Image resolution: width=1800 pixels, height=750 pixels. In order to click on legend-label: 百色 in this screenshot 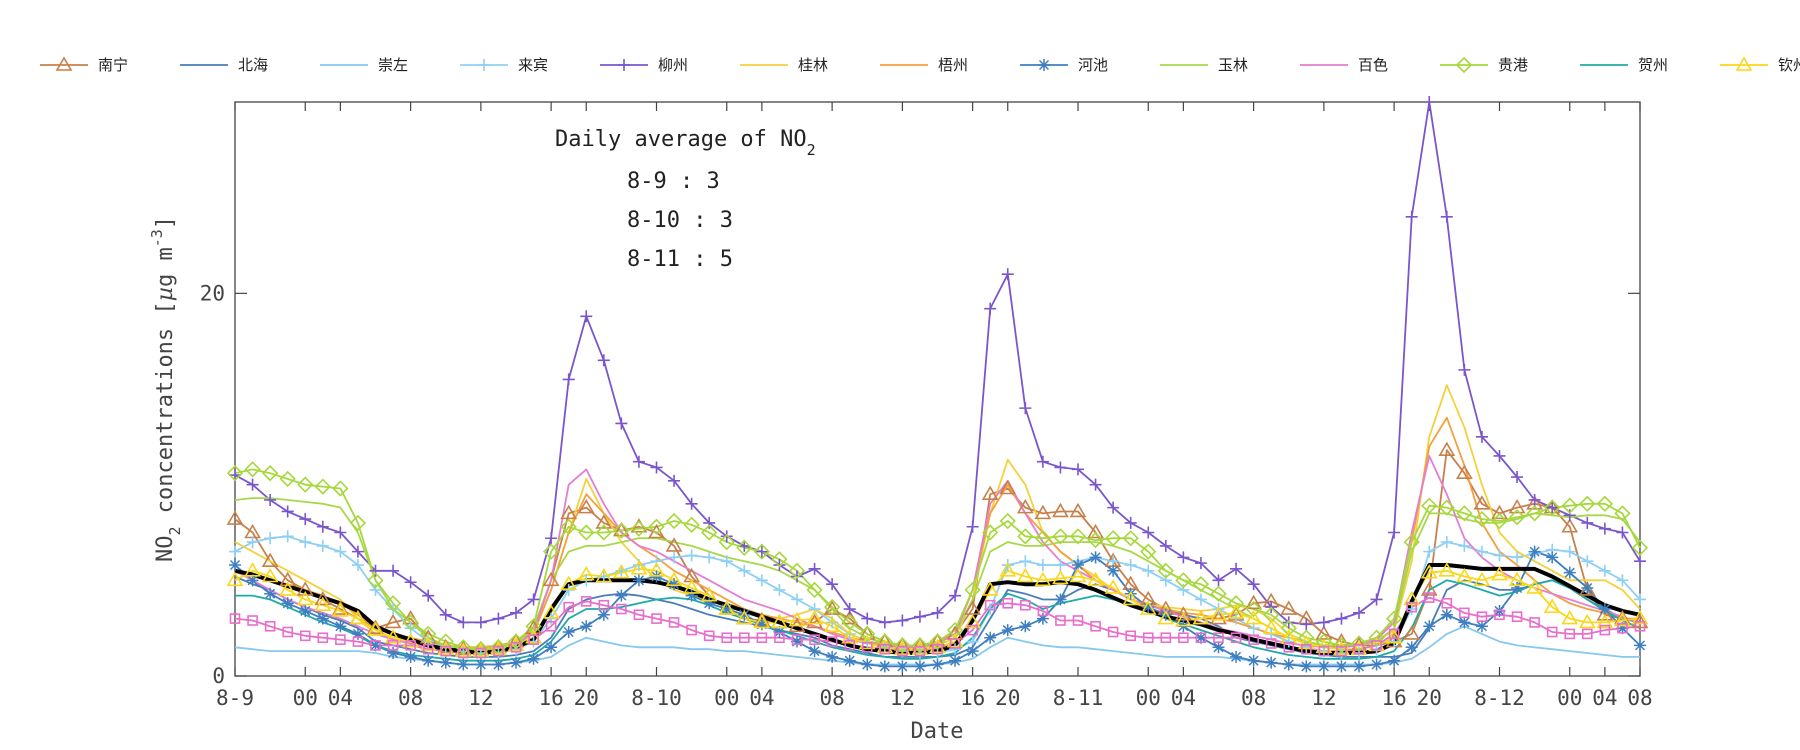, I will do `click(1373, 65)`.